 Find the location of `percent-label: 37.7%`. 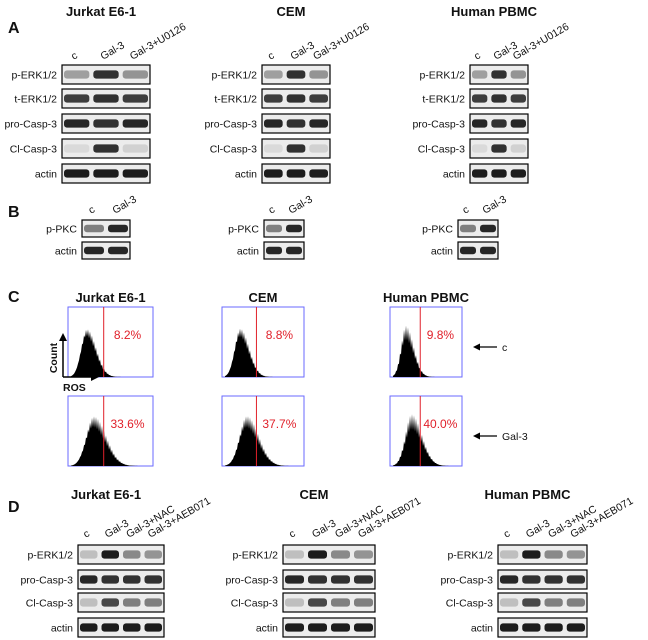

percent-label: 37.7% is located at coordinates (279, 424).